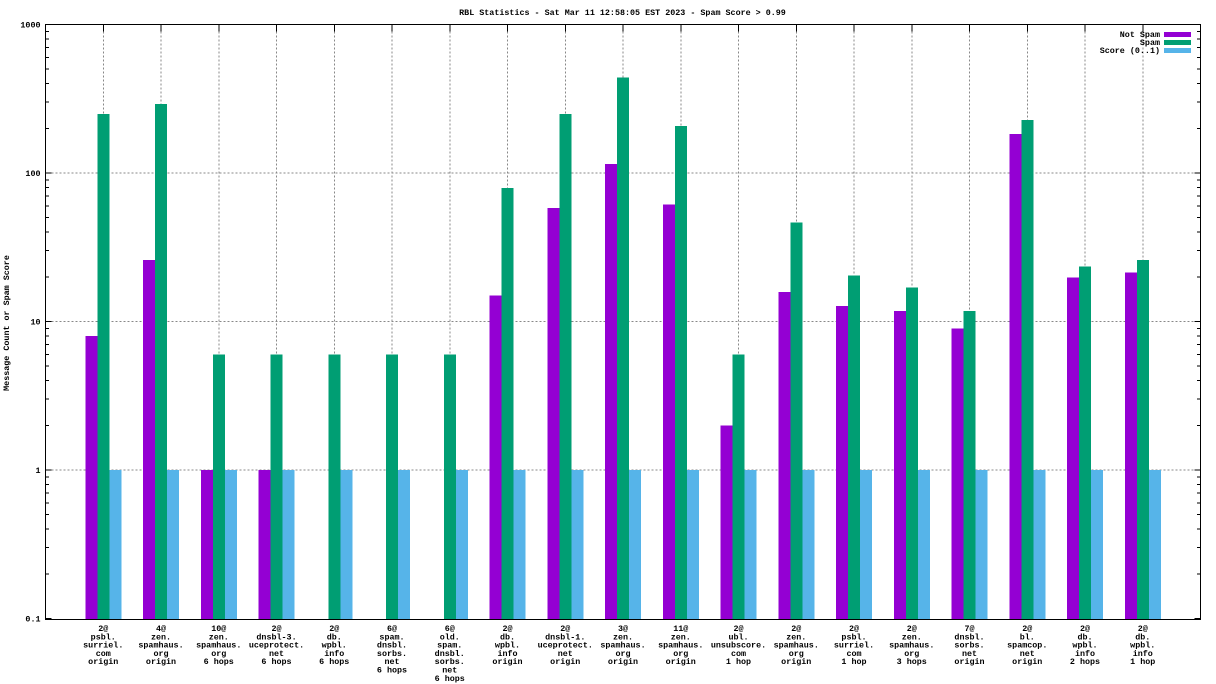  What do you see at coordinates (680, 629) in the screenshot?
I see `svg-text: 11@` at bounding box center [680, 629].